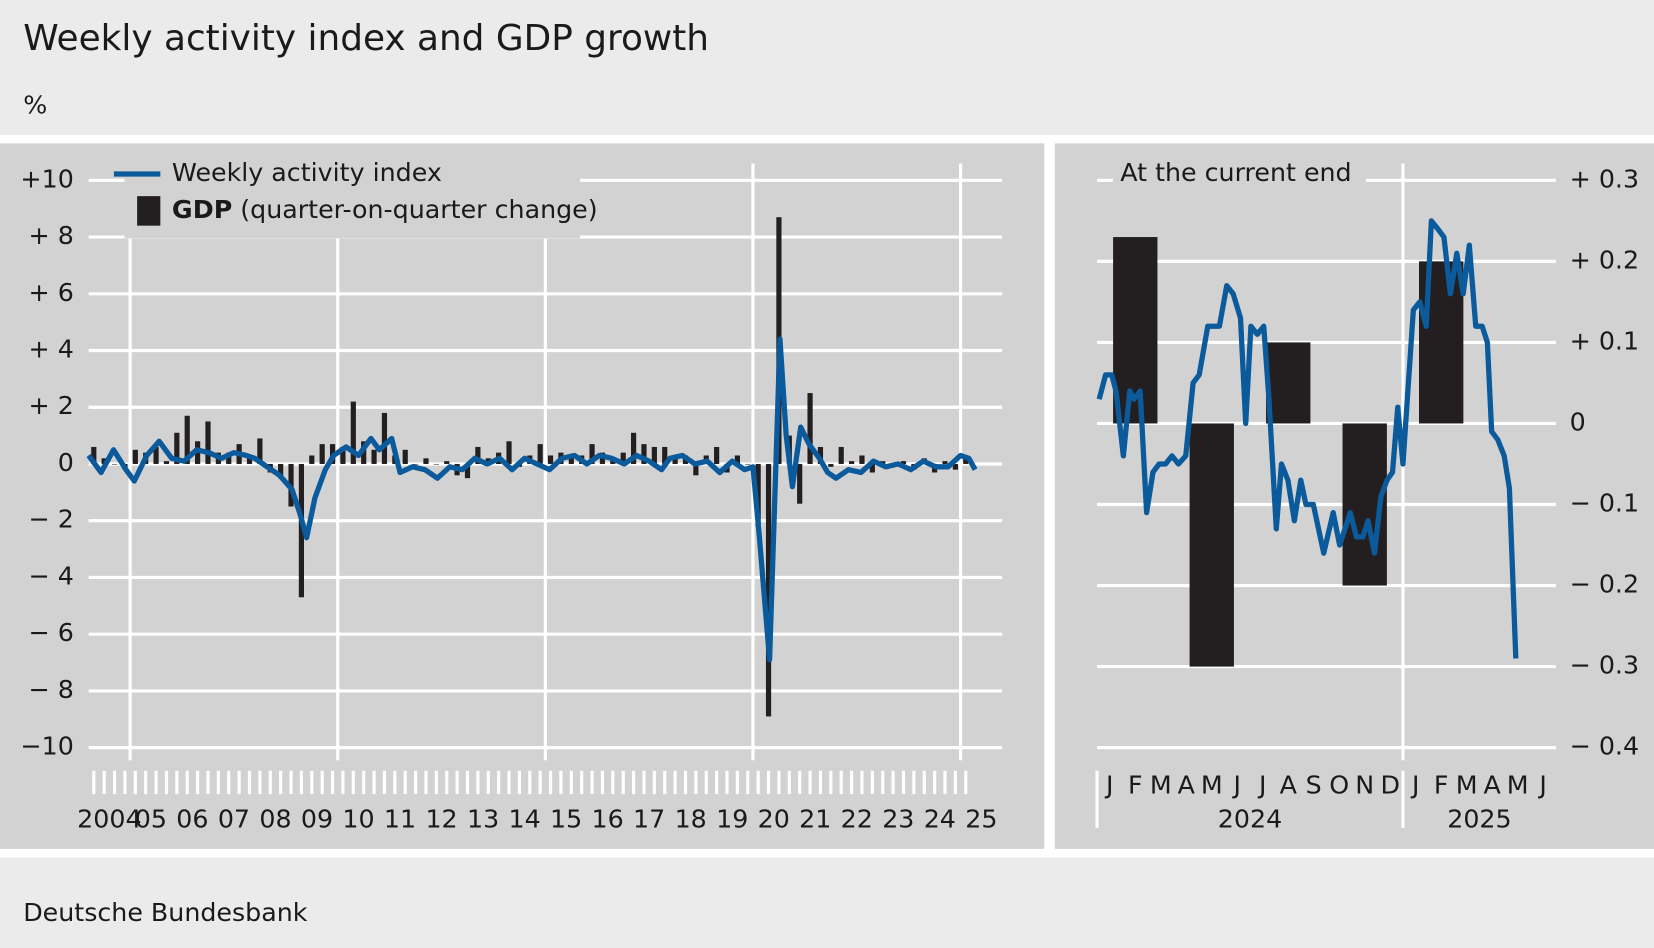 This screenshot has height=948, width=1654. Describe the element at coordinates (441, 818) in the screenshot. I see `x-tick-label: 12` at that location.